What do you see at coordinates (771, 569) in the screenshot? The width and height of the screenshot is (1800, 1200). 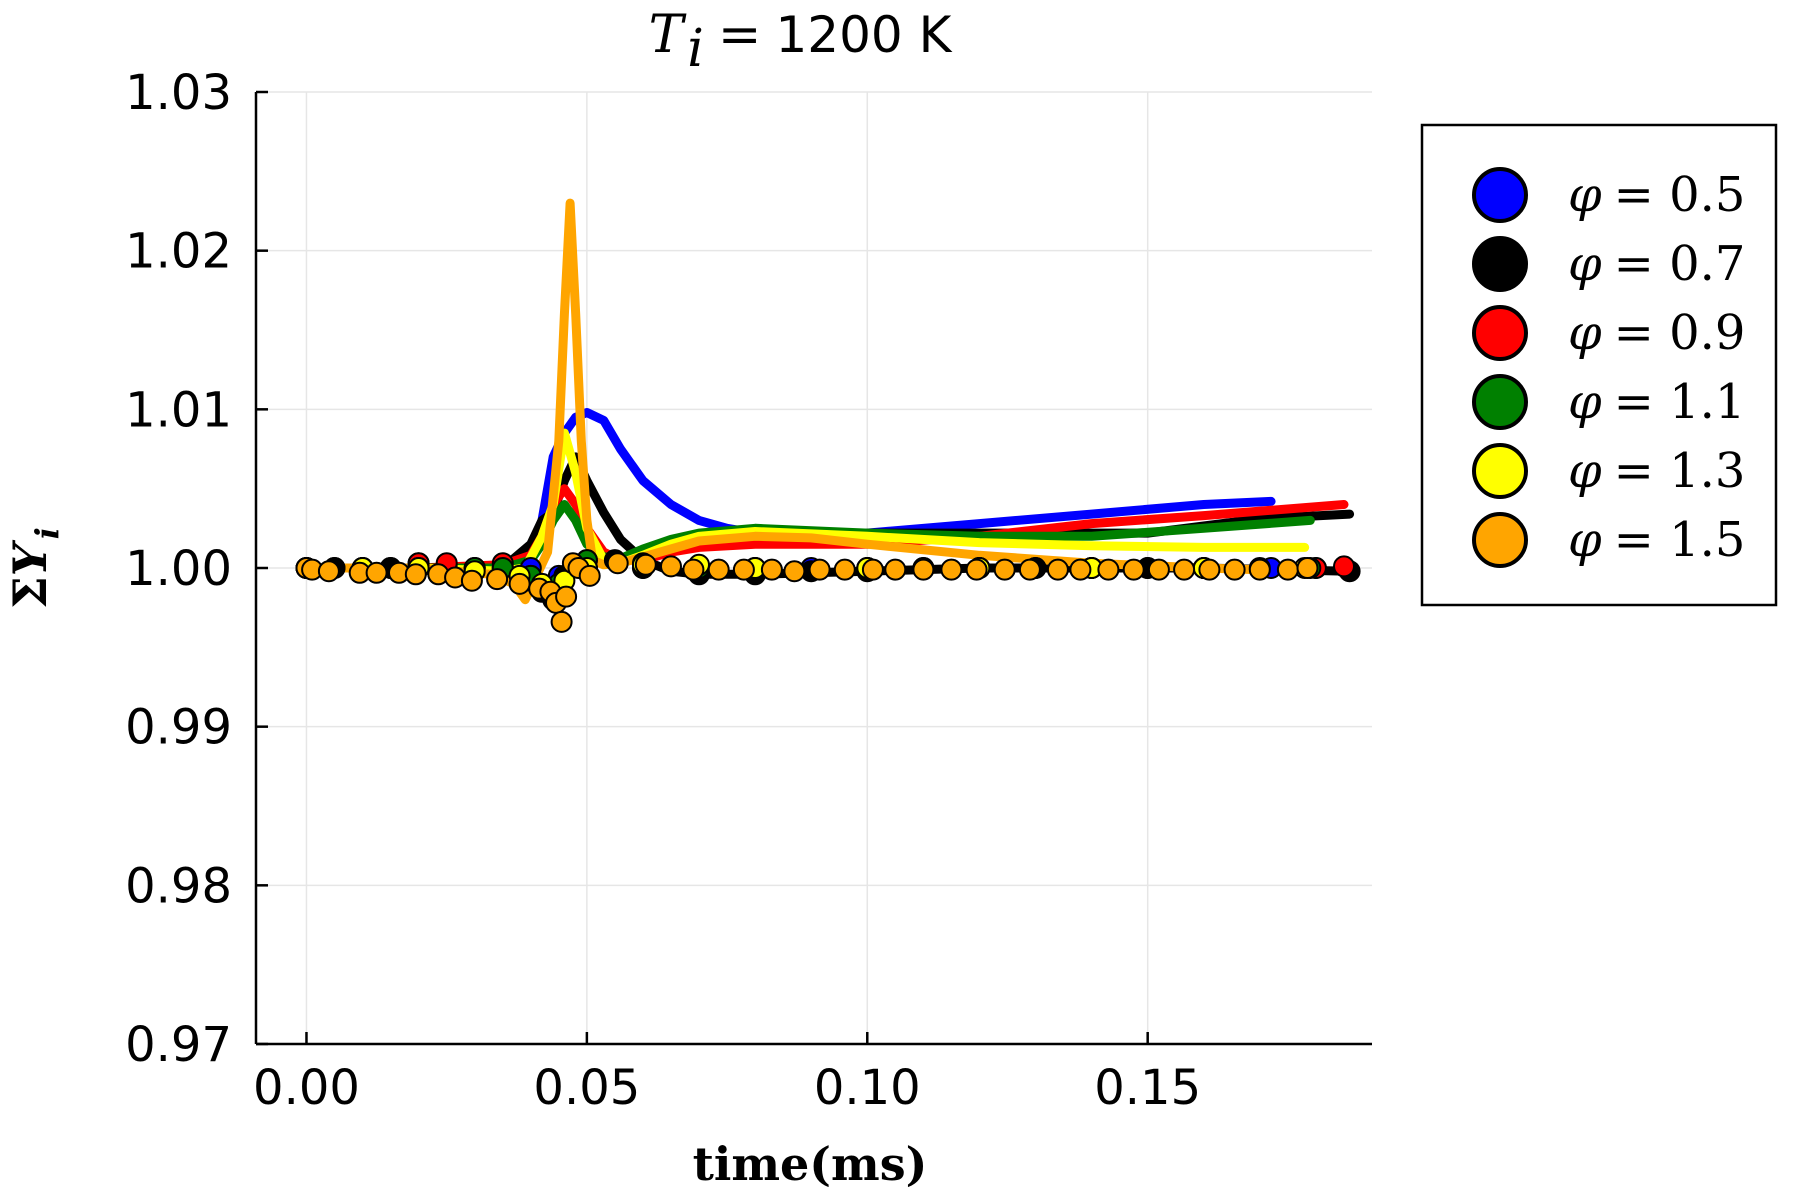 I see `marker-phi-1.5-26` at bounding box center [771, 569].